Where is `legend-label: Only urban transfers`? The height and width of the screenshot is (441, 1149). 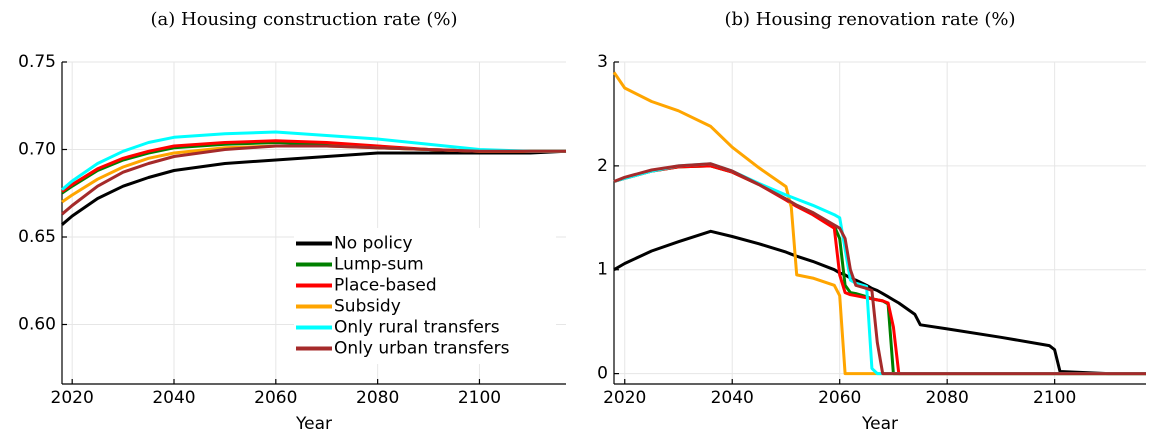
legend-label: Only urban transfers is located at coordinates (422, 349).